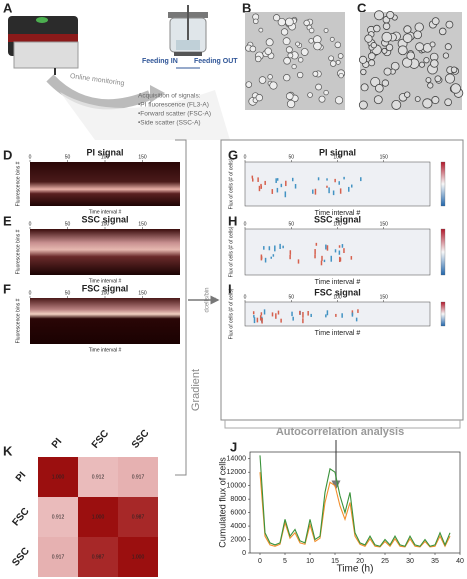  Describe the element at coordinates (100, 439) in the screenshot. I see `column-label: FSC` at that location.